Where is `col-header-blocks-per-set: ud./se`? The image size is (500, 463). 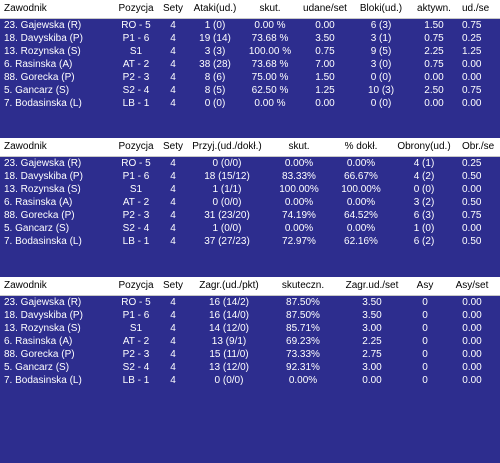 col-header-blocks-per-set: ud./se is located at coordinates (476, 8).